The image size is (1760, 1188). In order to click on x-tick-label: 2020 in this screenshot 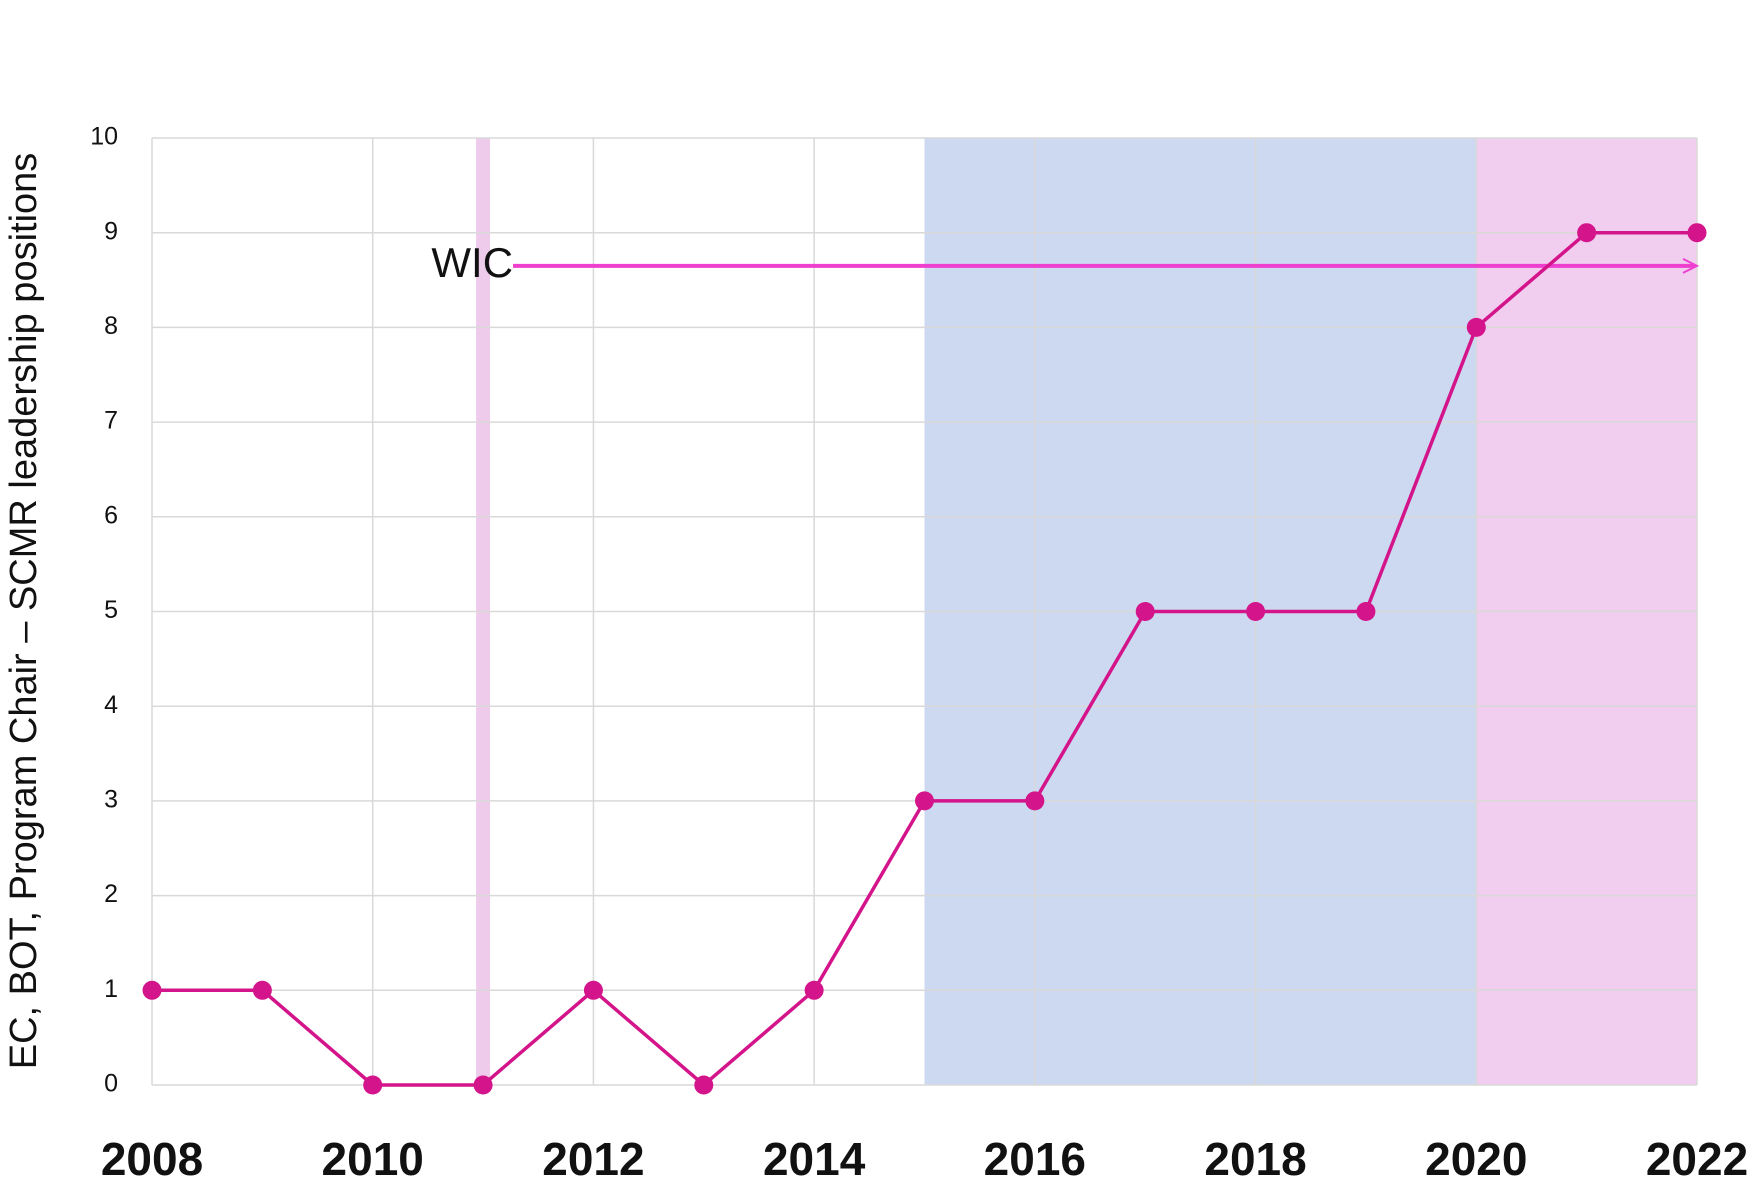, I will do `click(1476, 1159)`.